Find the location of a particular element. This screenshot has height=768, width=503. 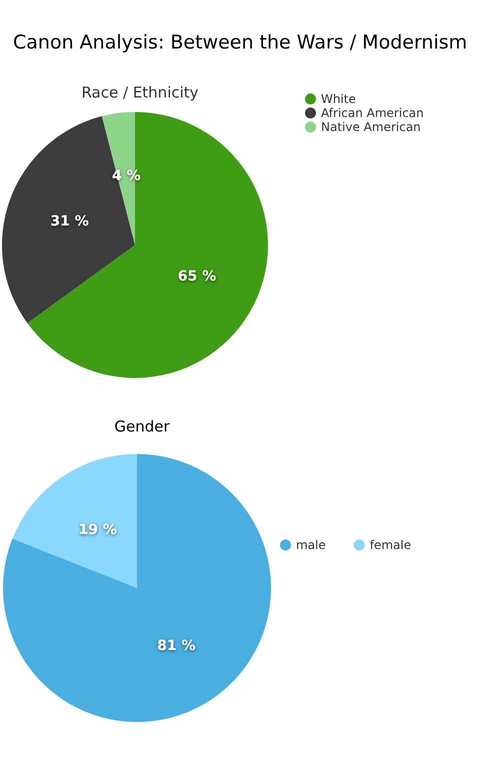

data-label: 19 % is located at coordinates (97, 530).